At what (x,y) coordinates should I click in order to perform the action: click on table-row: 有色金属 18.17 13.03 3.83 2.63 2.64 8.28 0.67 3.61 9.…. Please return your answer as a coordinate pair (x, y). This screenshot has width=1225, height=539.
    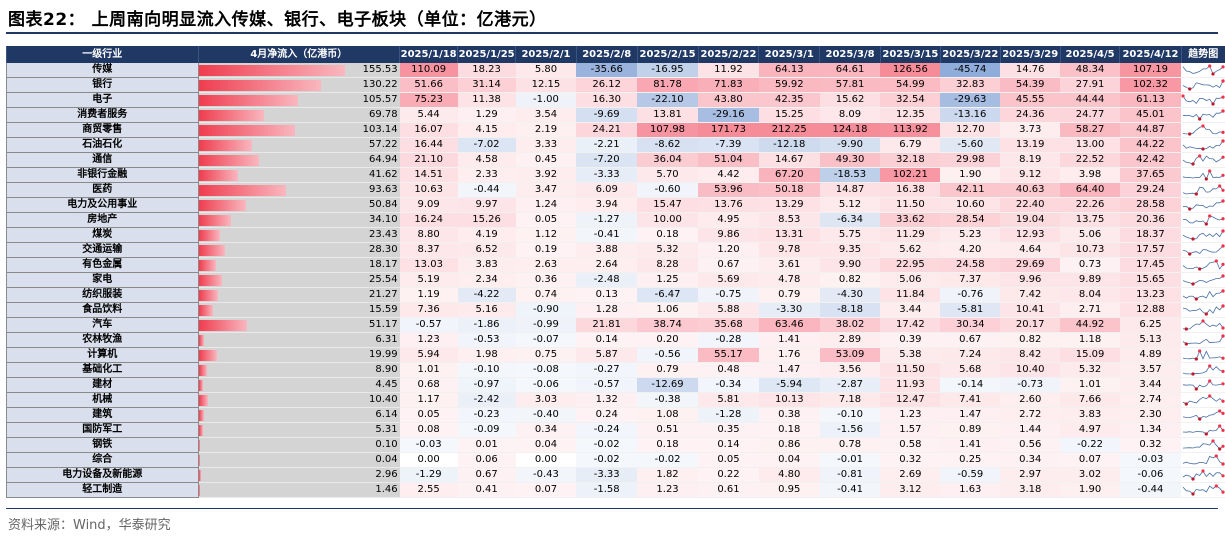
    Looking at the image, I should click on (615, 265).